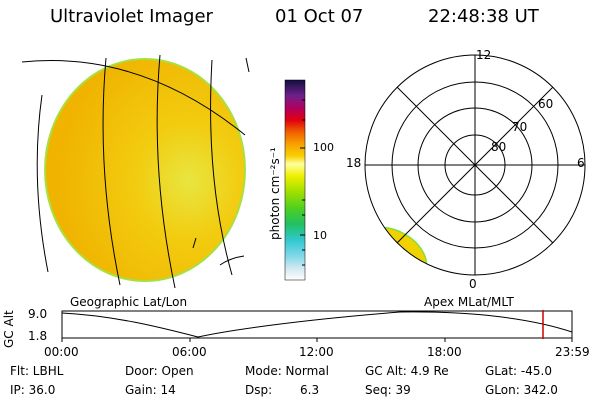  What do you see at coordinates (38, 336) in the screenshot?
I see `orbit-ytick-min: 1.8` at bounding box center [38, 336].